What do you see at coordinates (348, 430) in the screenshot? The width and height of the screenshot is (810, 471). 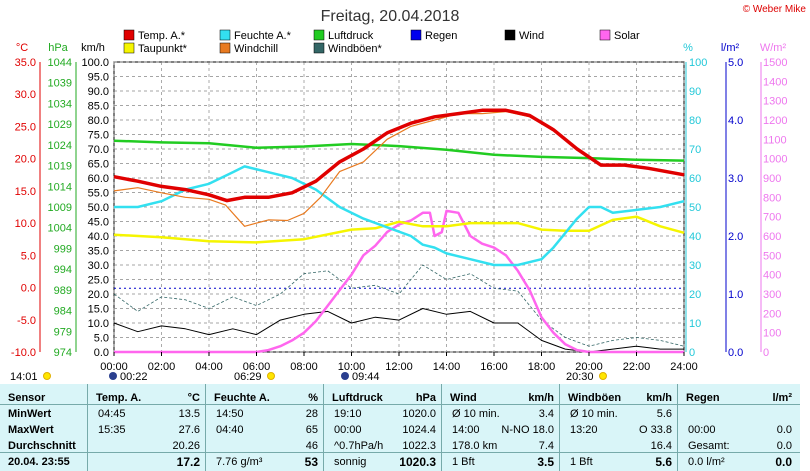 I see `press-max-time: 00:00` at bounding box center [348, 430].